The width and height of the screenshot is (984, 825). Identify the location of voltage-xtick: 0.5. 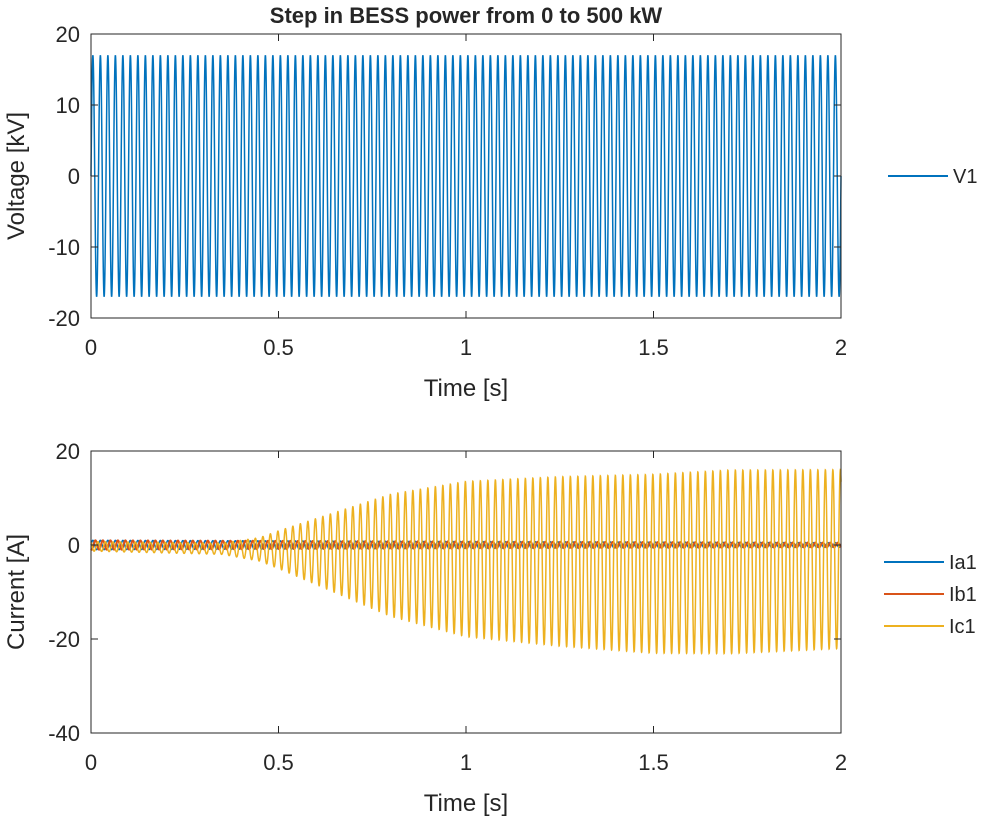
(278, 347).